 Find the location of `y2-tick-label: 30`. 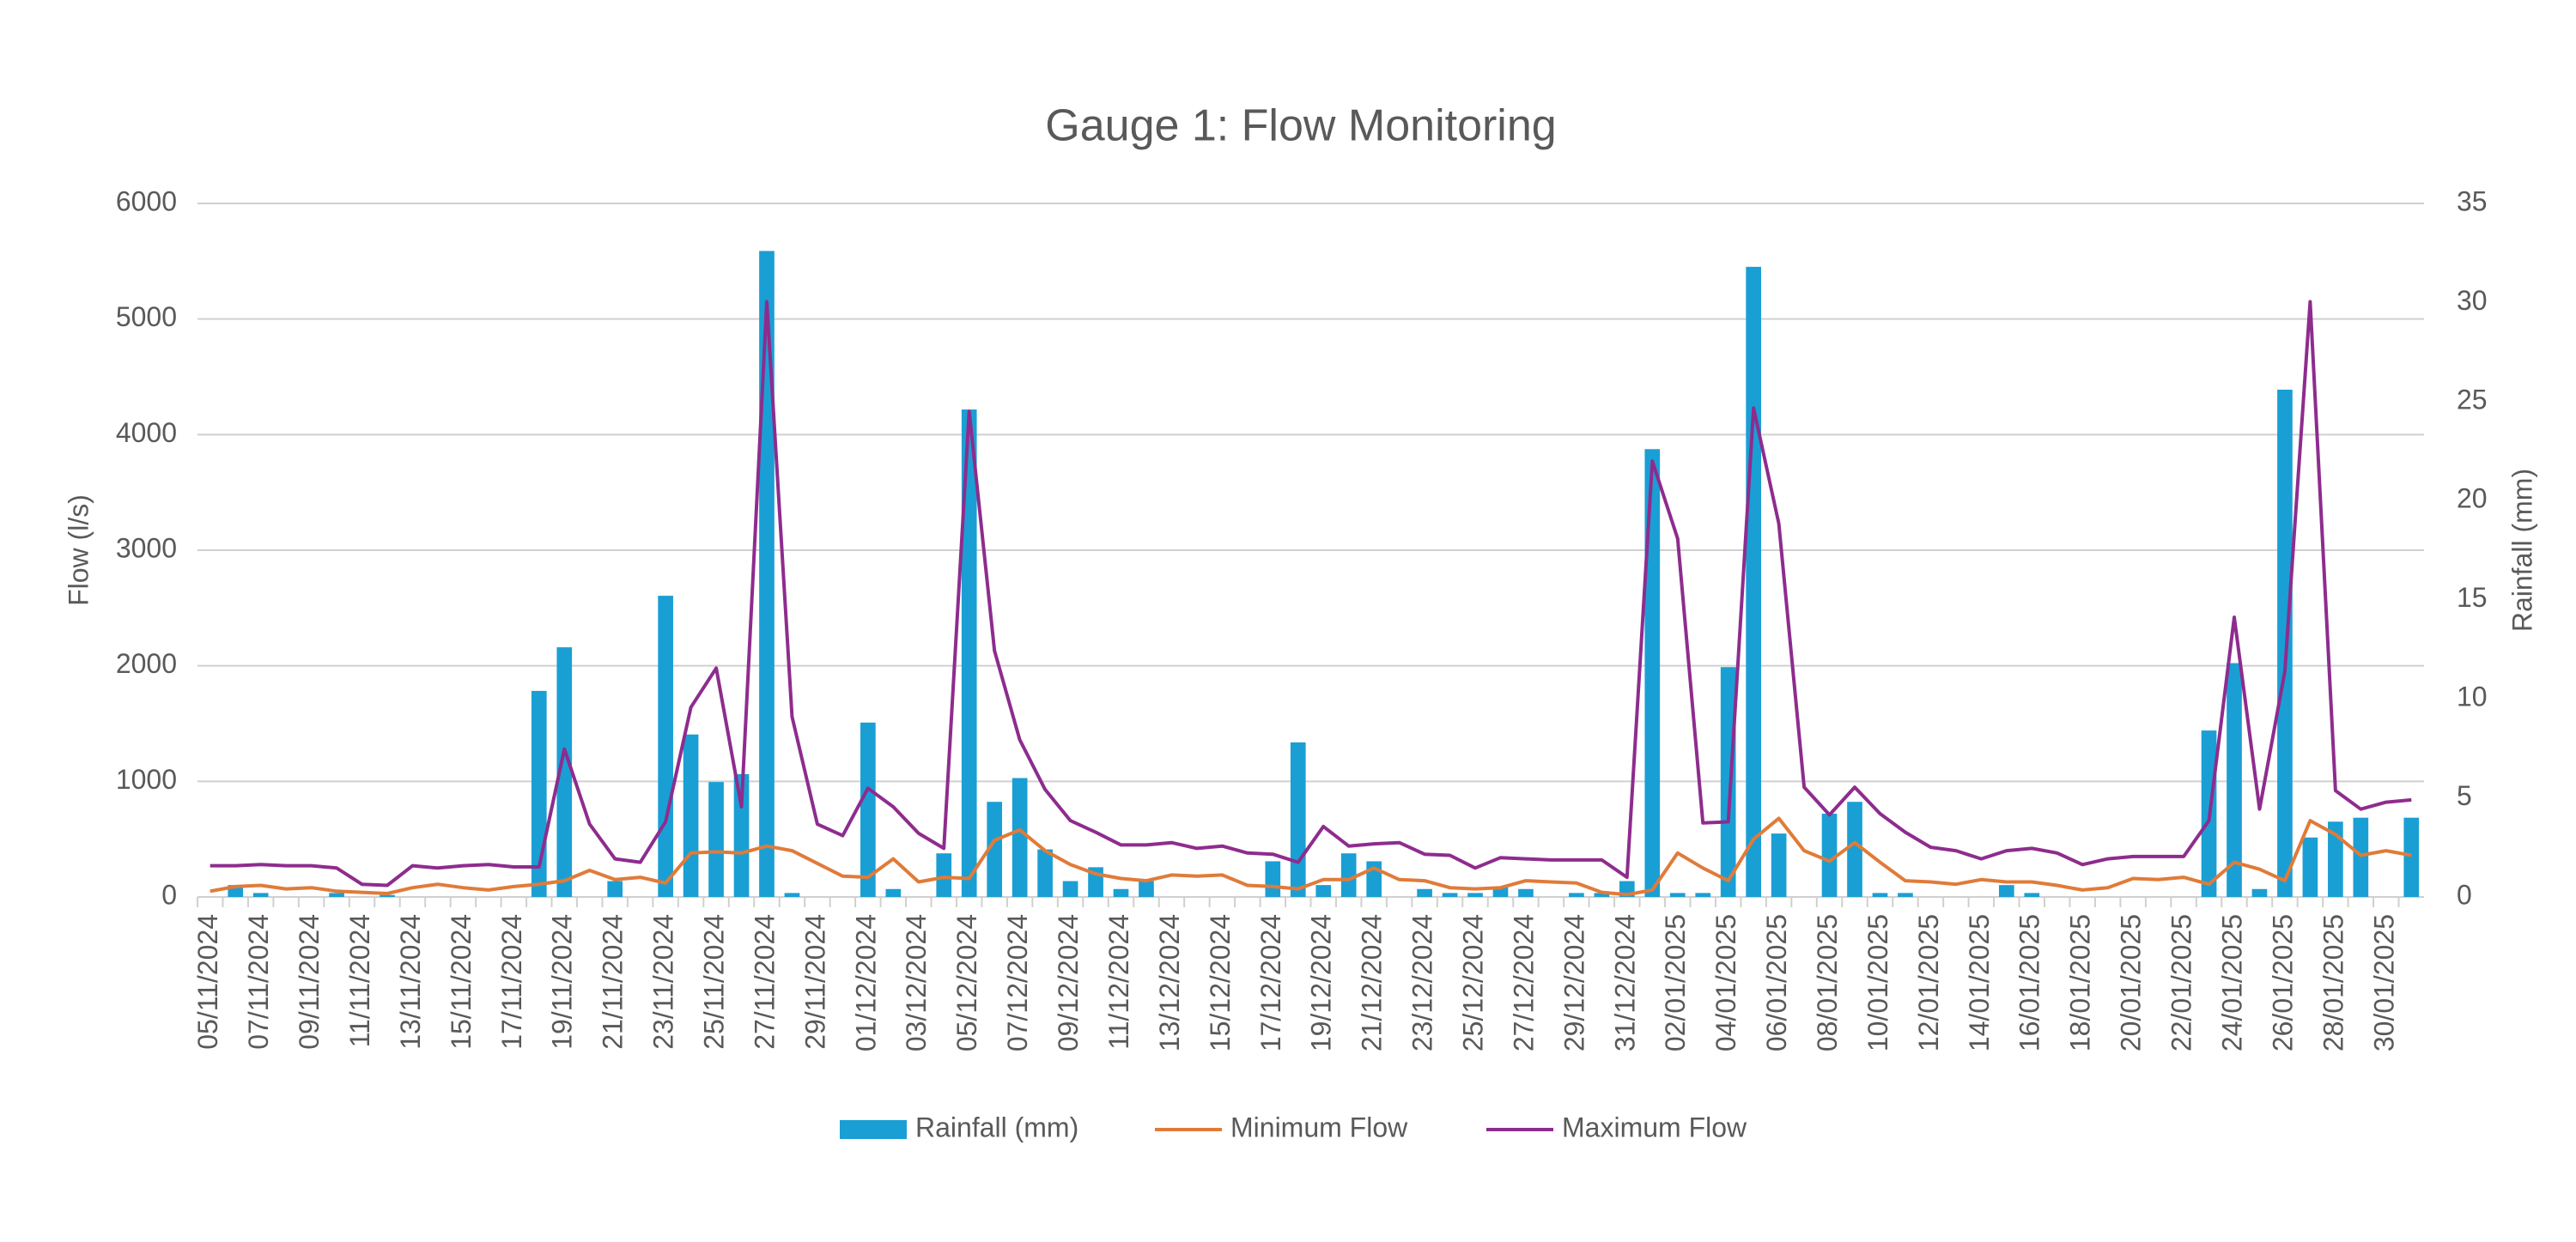

y2-tick-label: 30 is located at coordinates (2472, 301).